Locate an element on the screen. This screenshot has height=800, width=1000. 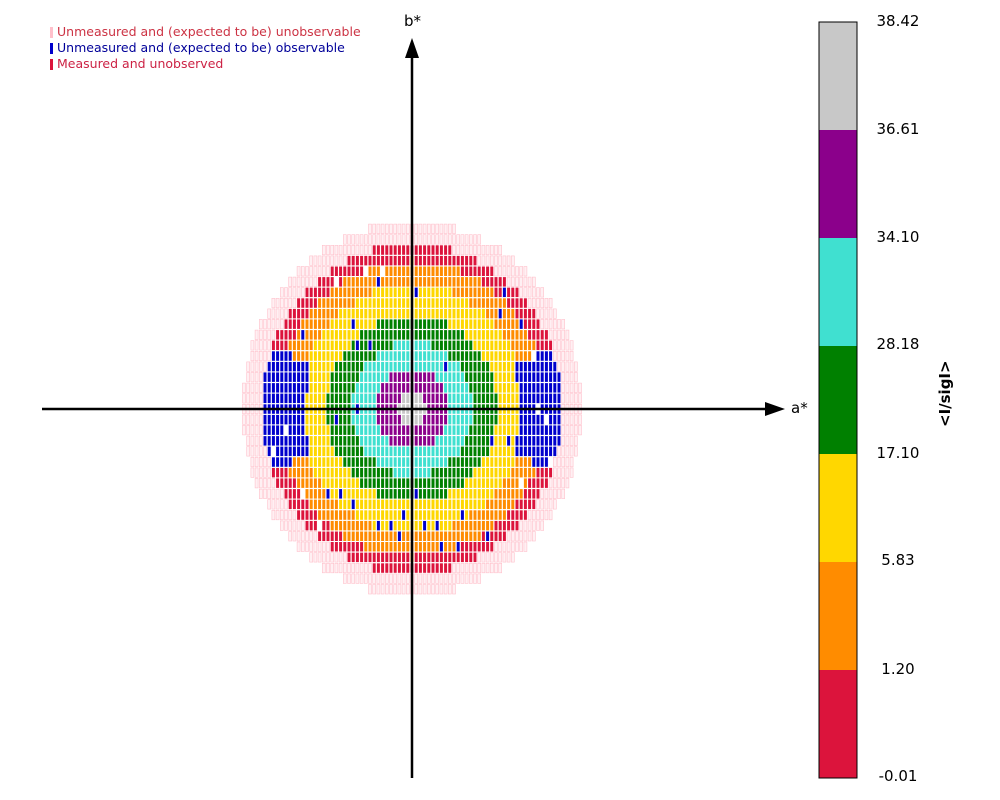
colorbar-tick-label: 38.42 is located at coordinates (898, 21).